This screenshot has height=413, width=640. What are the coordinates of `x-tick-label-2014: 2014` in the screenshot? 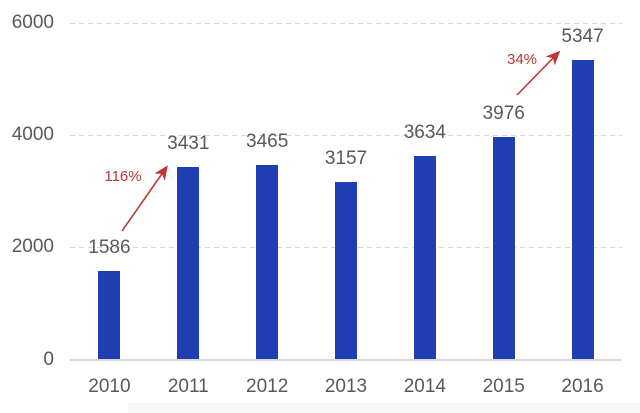 It's located at (424, 386).